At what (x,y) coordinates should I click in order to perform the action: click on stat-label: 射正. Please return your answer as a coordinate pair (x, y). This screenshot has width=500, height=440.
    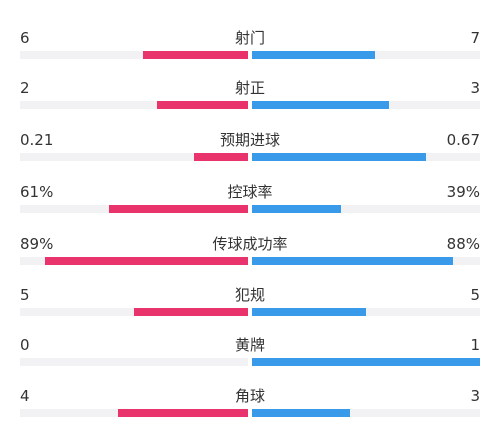
    Looking at the image, I should click on (249, 88).